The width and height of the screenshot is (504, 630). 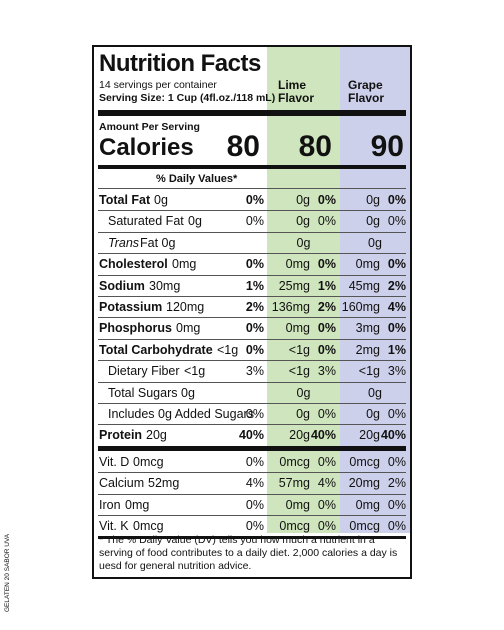 I want to click on lime-dv: 4%, so click(x=326, y=483).